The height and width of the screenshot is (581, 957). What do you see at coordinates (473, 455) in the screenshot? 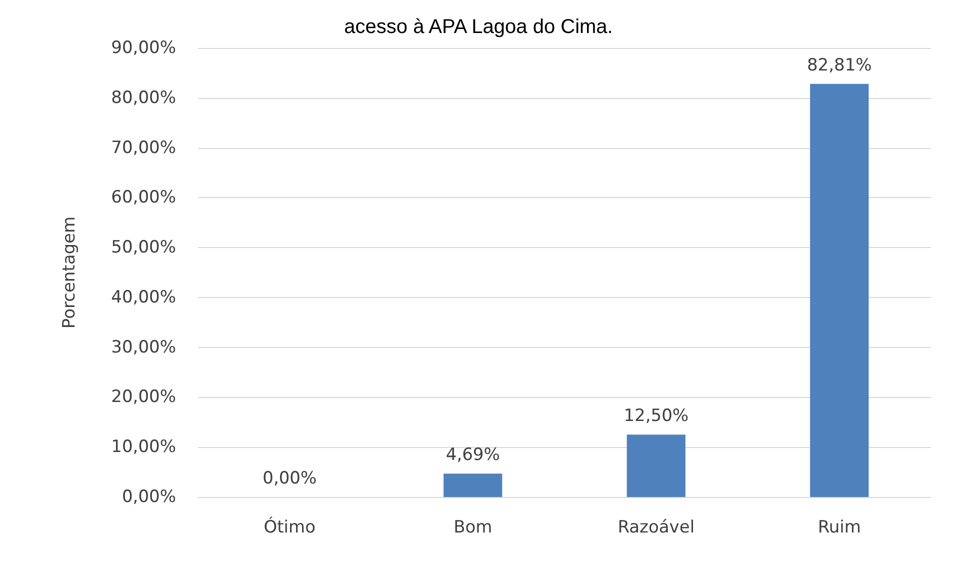
I see `data-label: 4,69%` at bounding box center [473, 455].